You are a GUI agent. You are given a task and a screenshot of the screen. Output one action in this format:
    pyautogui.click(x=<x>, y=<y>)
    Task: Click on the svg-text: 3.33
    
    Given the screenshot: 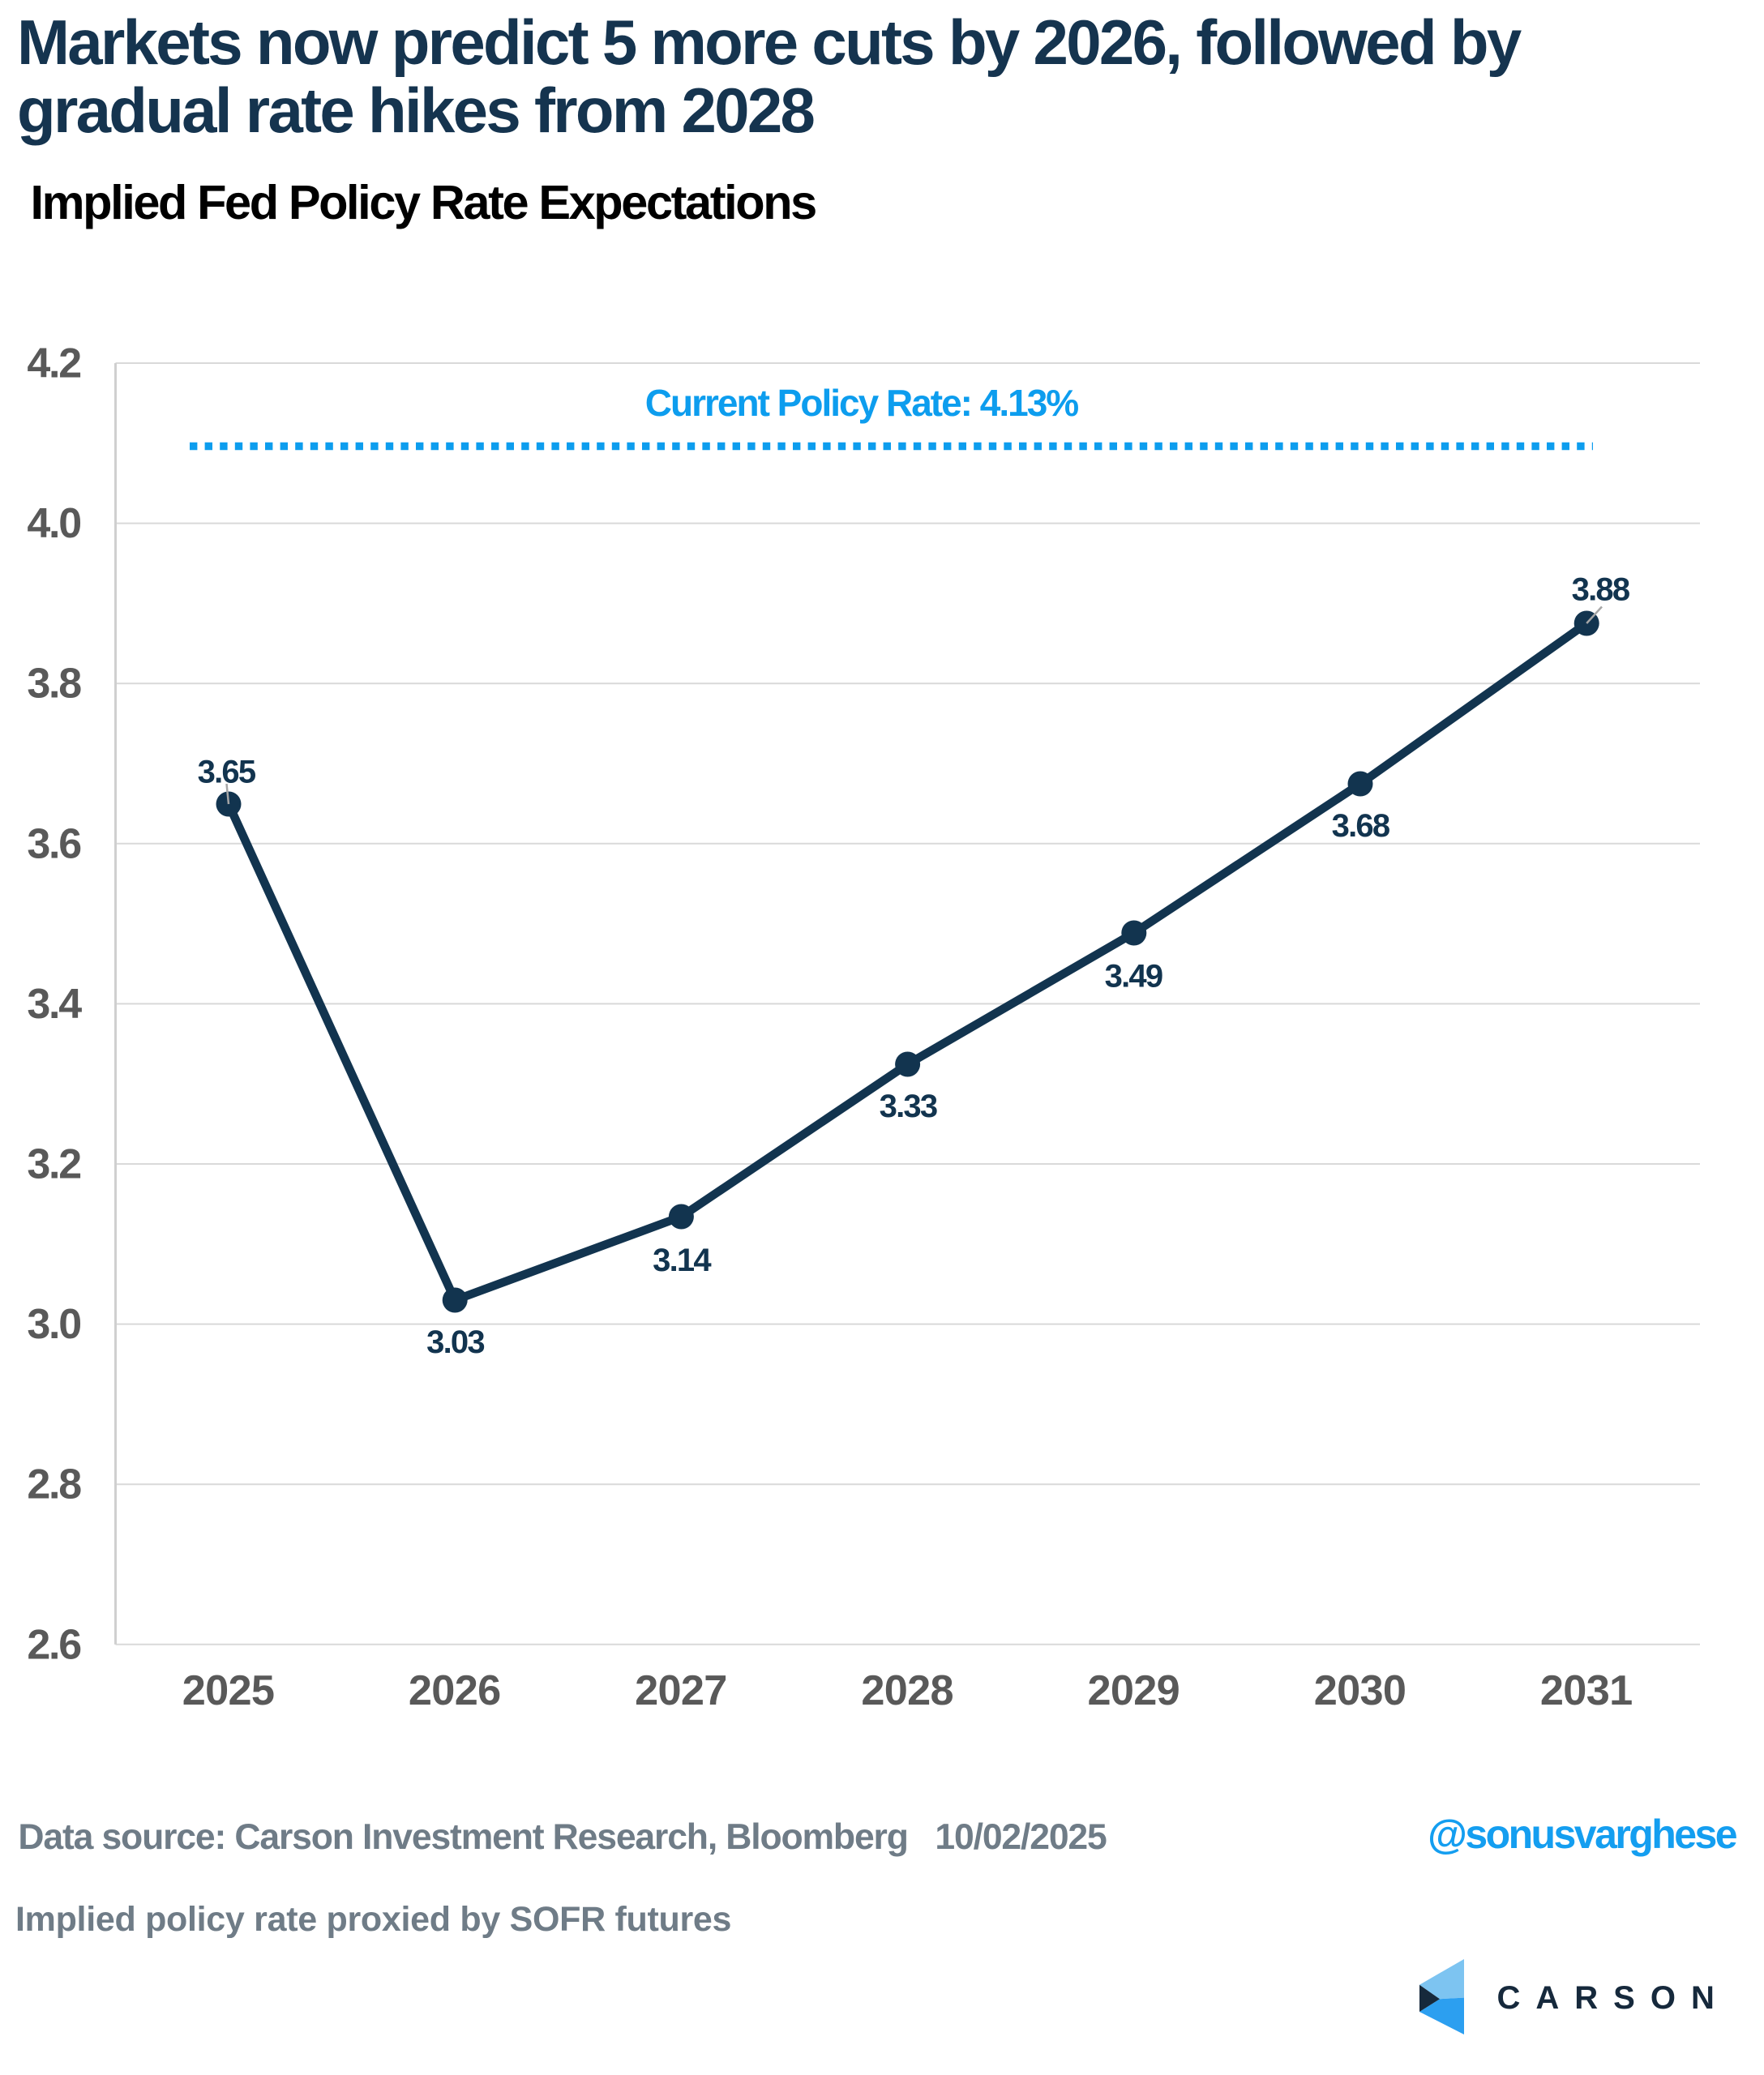 What is the action you would take?
    pyautogui.click(x=909, y=1106)
    